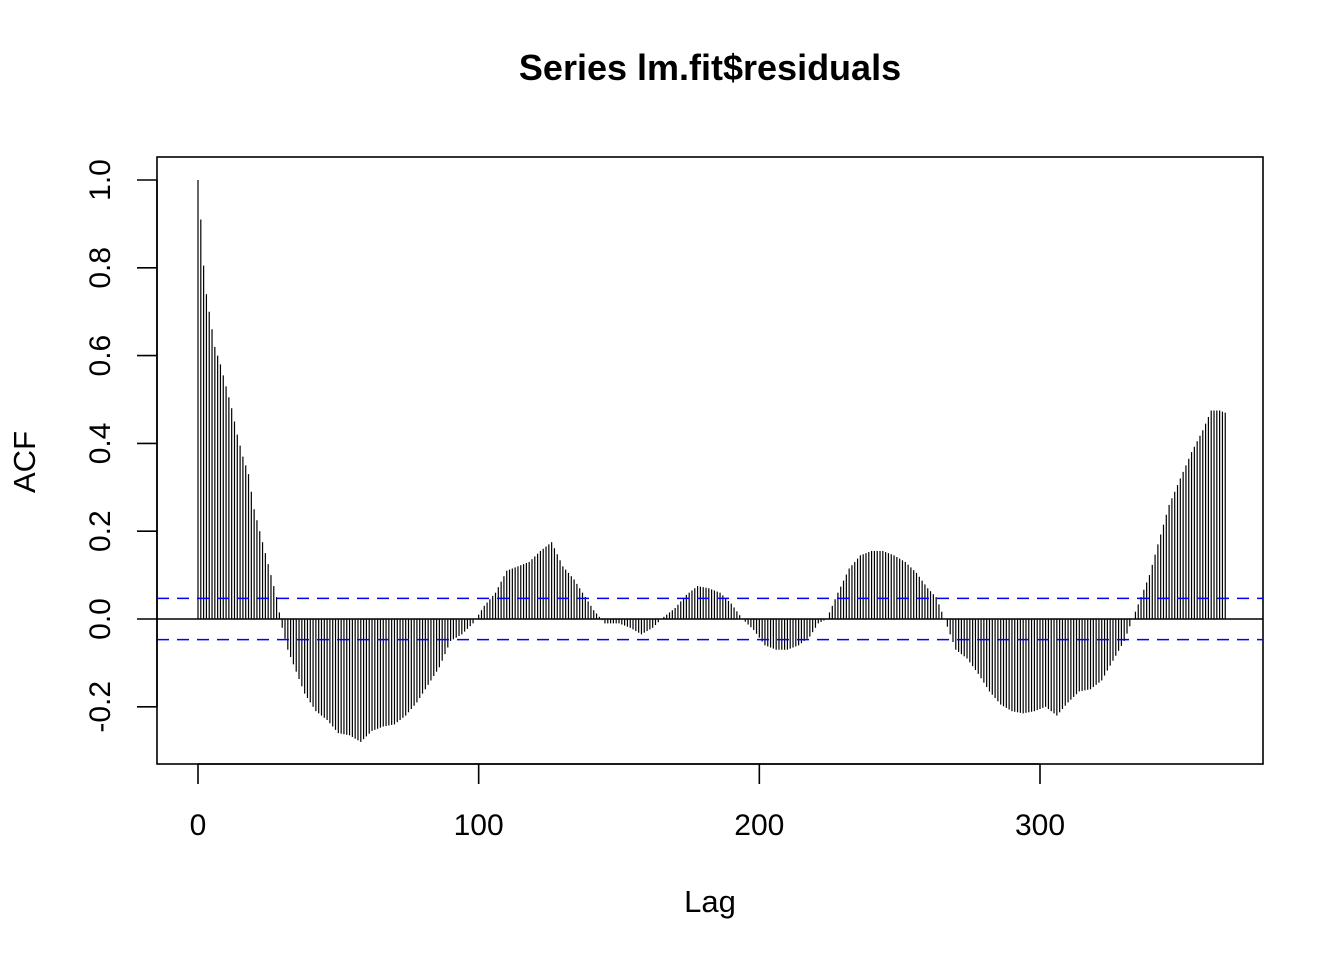 The height and width of the screenshot is (960, 1344). What do you see at coordinates (24, 462) in the screenshot?
I see `y-axis-label: ACF` at bounding box center [24, 462].